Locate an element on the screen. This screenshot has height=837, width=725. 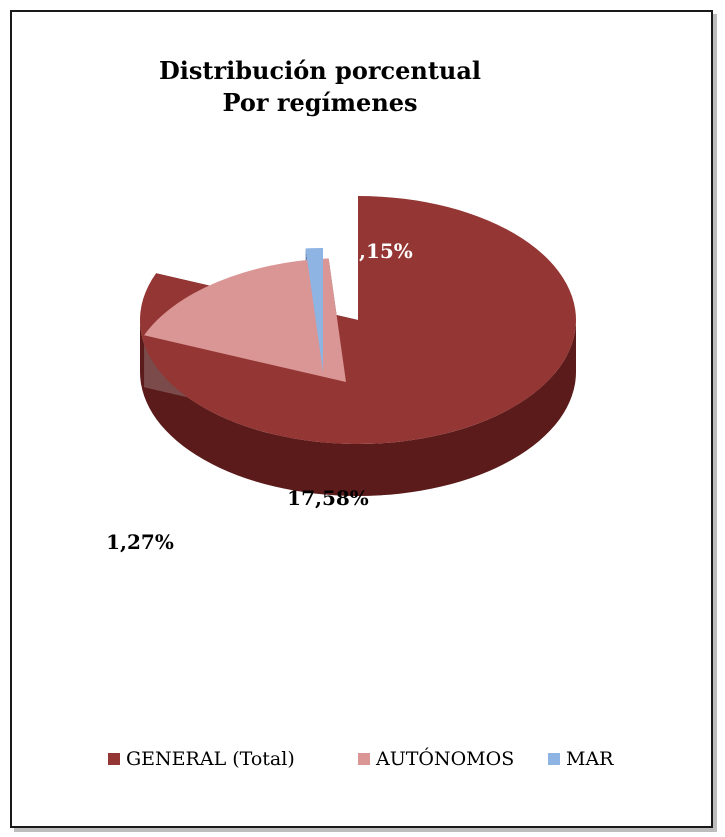
chart-title-line-2: Por regímenes is located at coordinates (320, 102).